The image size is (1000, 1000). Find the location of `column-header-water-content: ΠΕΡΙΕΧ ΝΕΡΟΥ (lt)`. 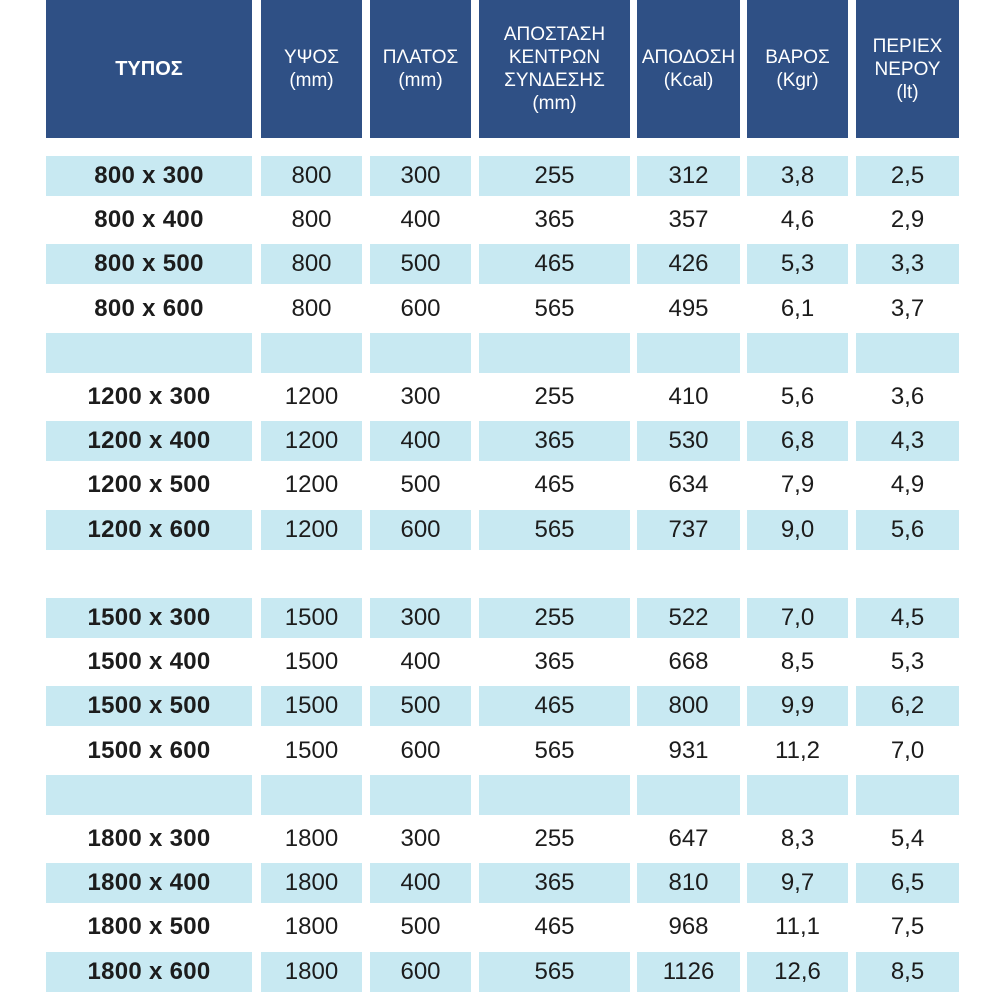

column-header-water-content: ΠΕΡΙΕΧ ΝΕΡΟΥ (lt) is located at coordinates (907, 69).